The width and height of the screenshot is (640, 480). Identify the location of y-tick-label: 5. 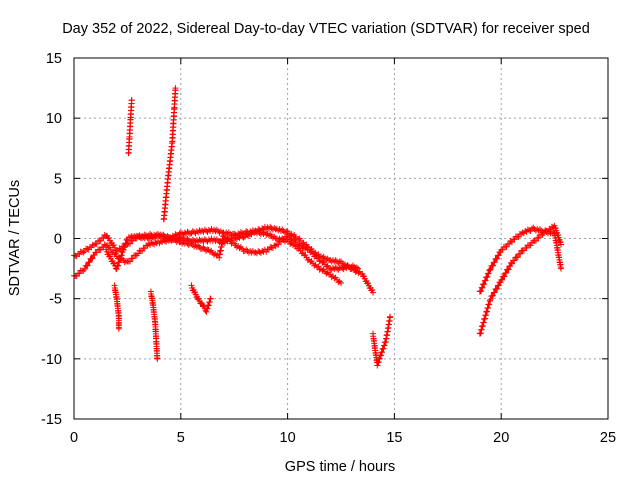
(58, 179).